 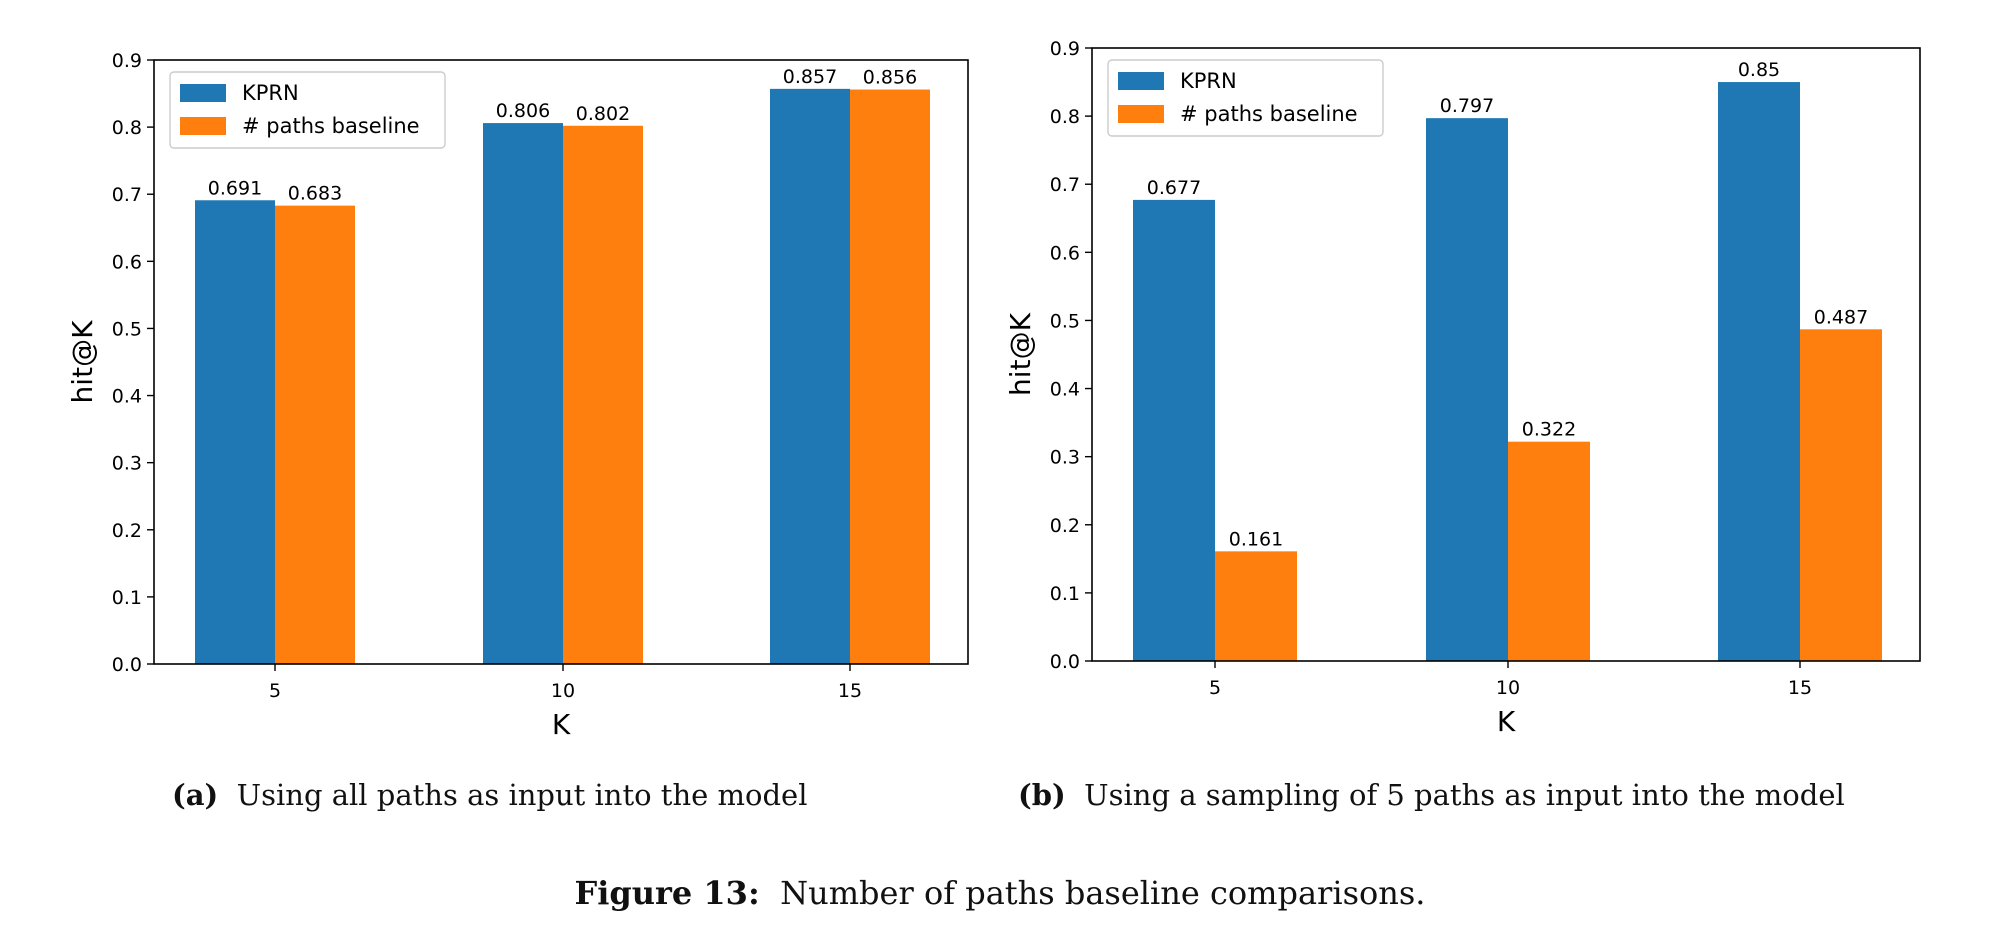 I want to click on chart-a-data-label-kprn-15: 0.857, so click(x=810, y=77).